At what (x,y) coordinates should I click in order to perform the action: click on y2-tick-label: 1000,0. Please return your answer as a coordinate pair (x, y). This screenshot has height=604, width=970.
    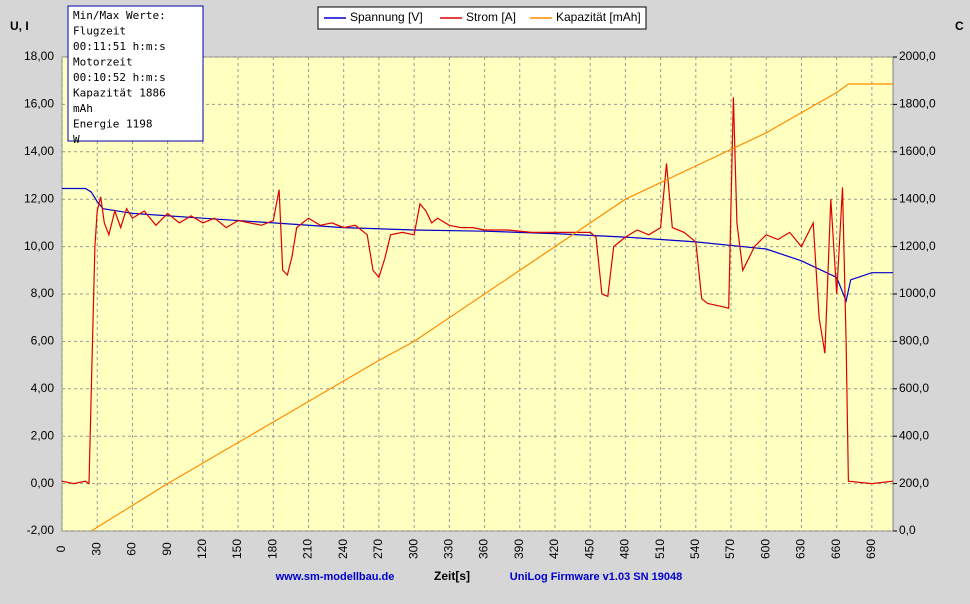
    Looking at the image, I should click on (917, 293).